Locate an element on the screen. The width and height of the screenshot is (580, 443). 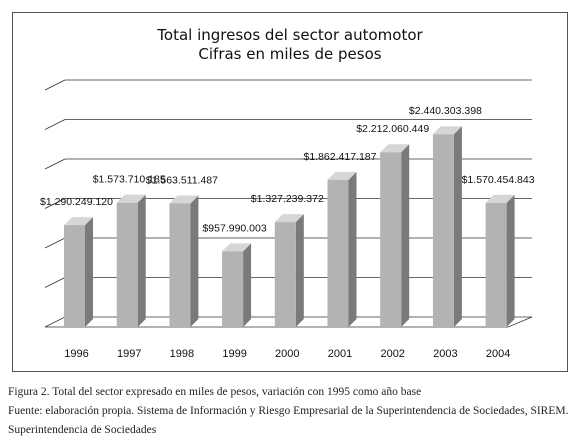
x-tick-label: 2004 is located at coordinates (498, 354).